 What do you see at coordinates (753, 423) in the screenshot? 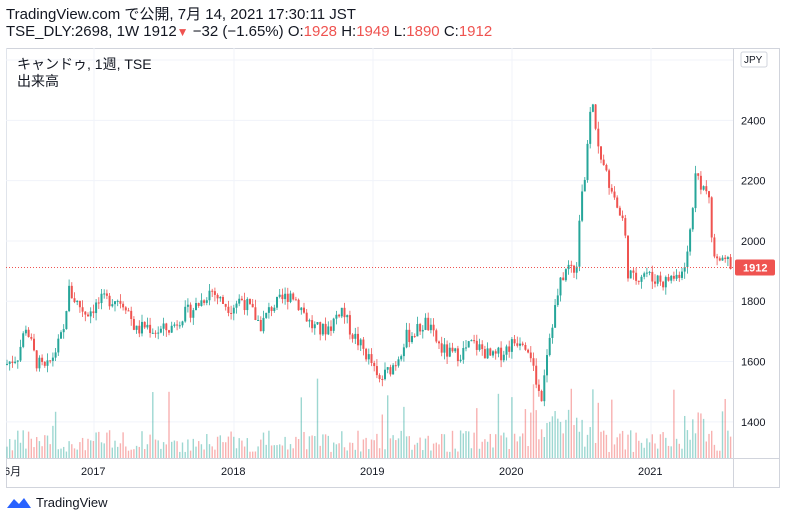
I see `y-tick-label: 1400` at bounding box center [753, 423].